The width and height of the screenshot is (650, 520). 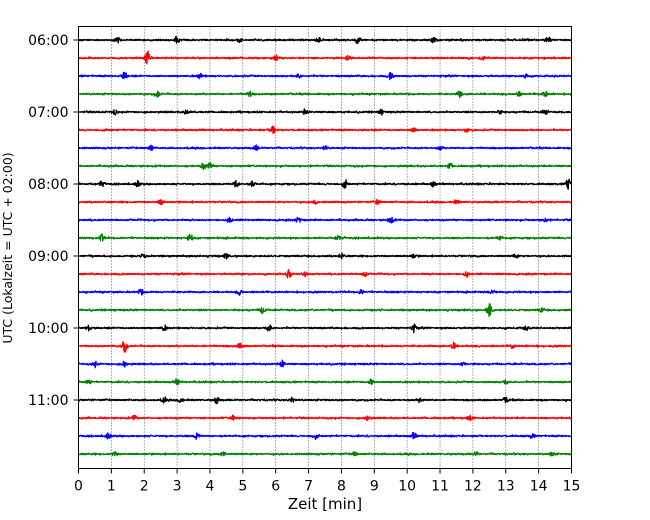 I want to click on y-axis-label: UTC (Lokalzeit = UTC + 02:00), so click(x=7, y=247).